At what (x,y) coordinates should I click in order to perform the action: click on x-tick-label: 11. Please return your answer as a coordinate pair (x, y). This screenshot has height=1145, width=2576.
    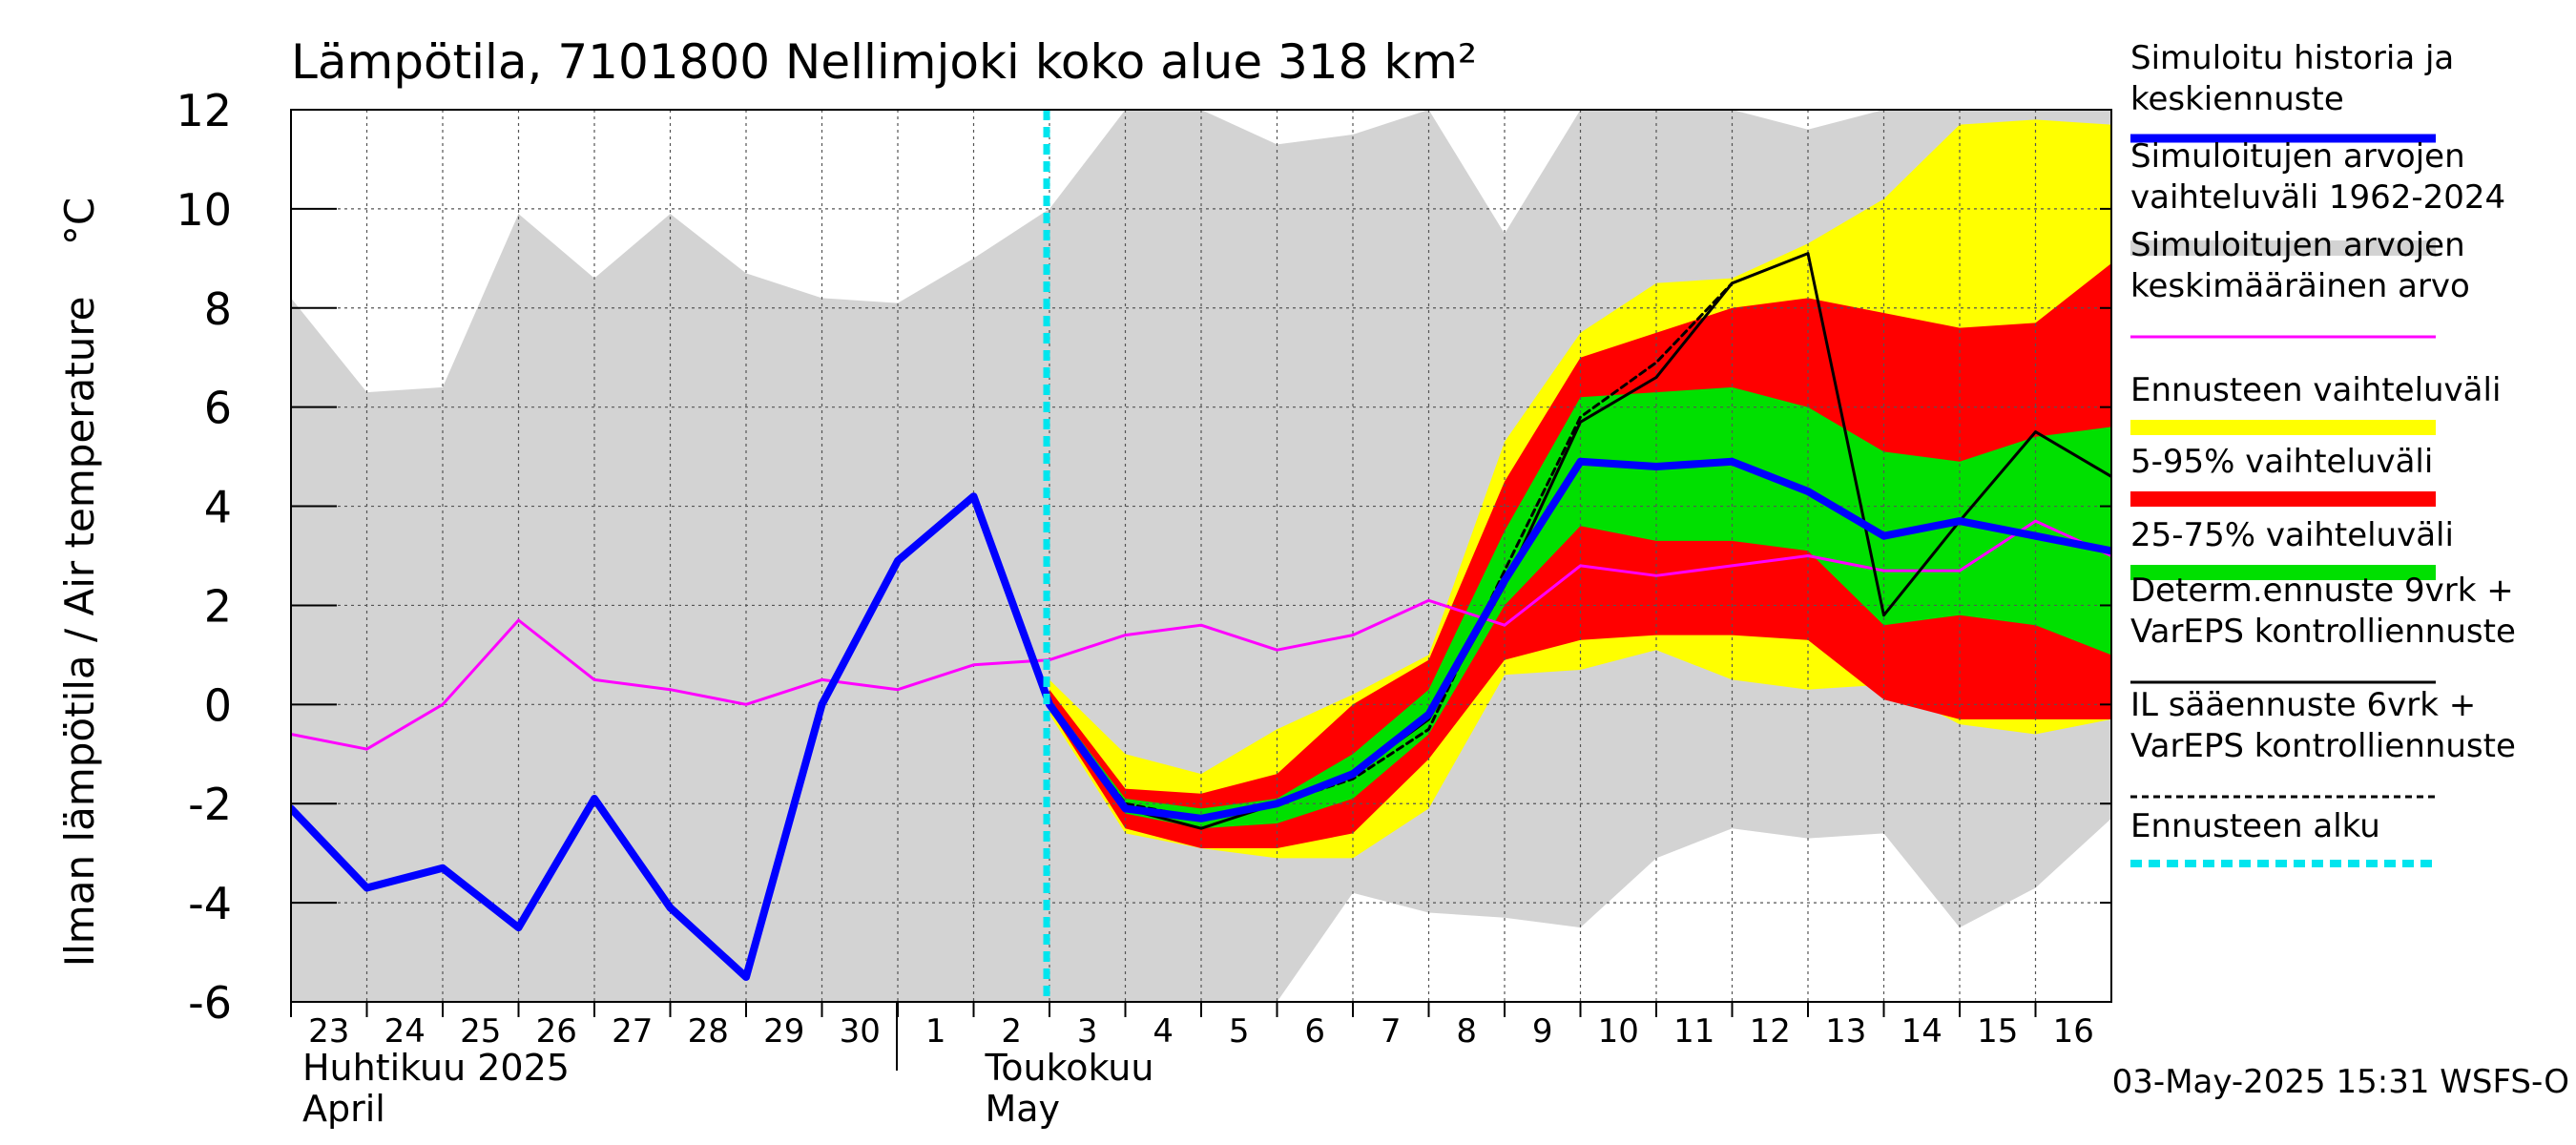
    Looking at the image, I should click on (1693, 1031).